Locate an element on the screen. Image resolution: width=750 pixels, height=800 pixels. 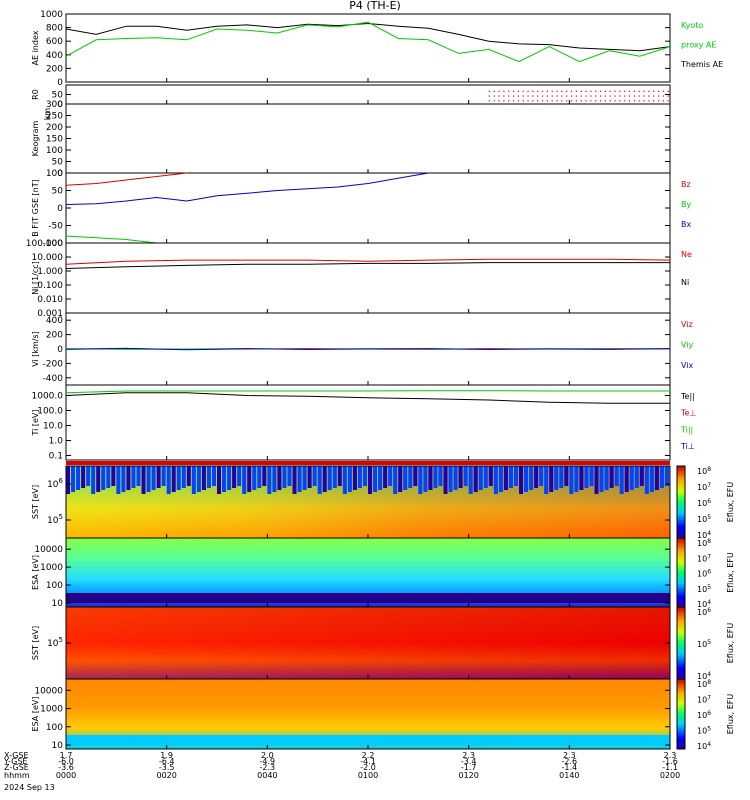
bfield-ytick-label: -100 is located at coordinates (53, 244).